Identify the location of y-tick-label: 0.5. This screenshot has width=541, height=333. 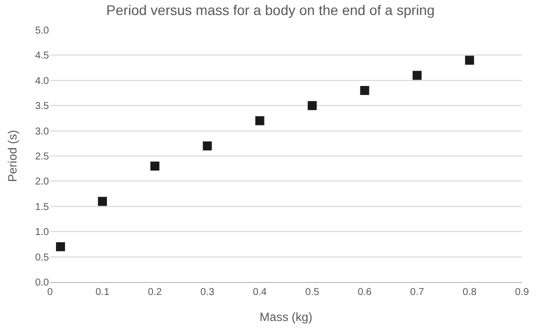
(42, 258).